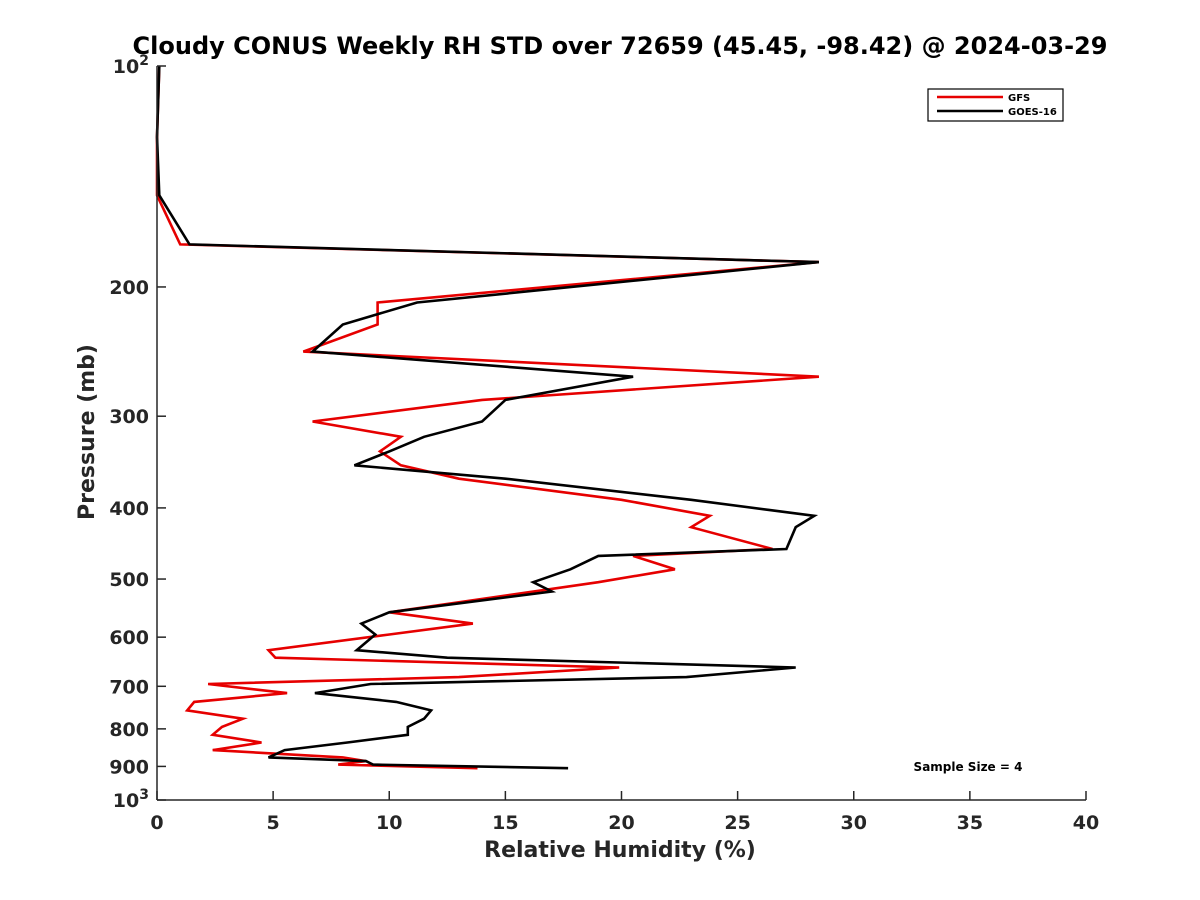 Image resolution: width=1200 pixels, height=900 pixels. I want to click on y-tick-label: 800, so click(129, 730).